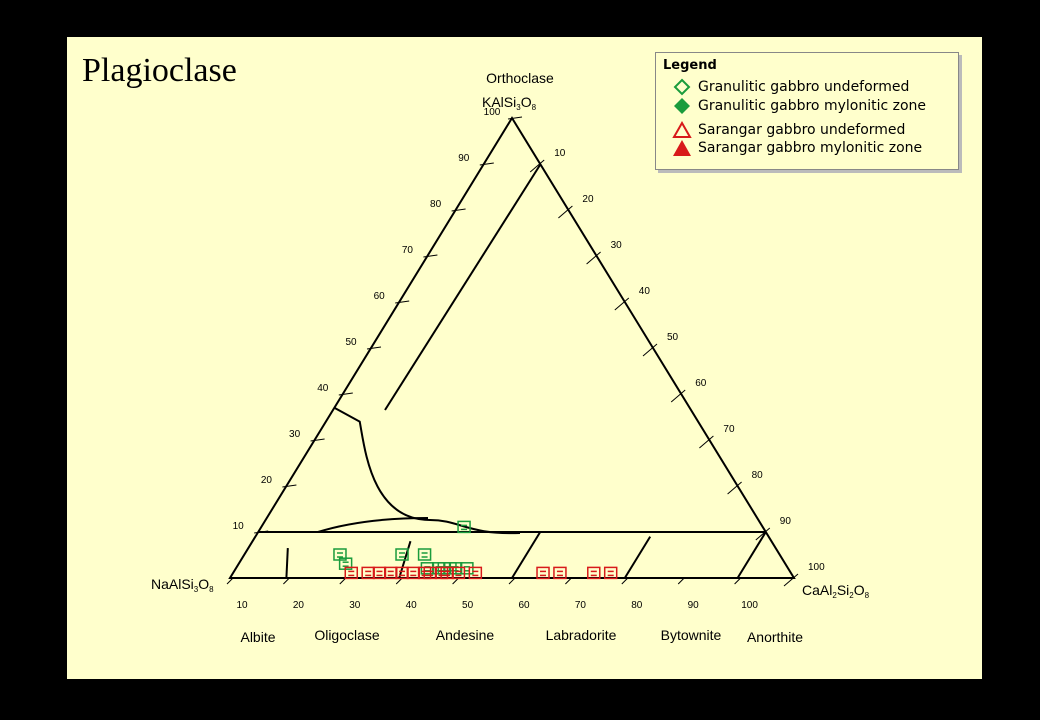 This screenshot has height=720, width=1040. Describe the element at coordinates (682, 106) in the screenshot. I see `filled-diamond-icon` at that location.